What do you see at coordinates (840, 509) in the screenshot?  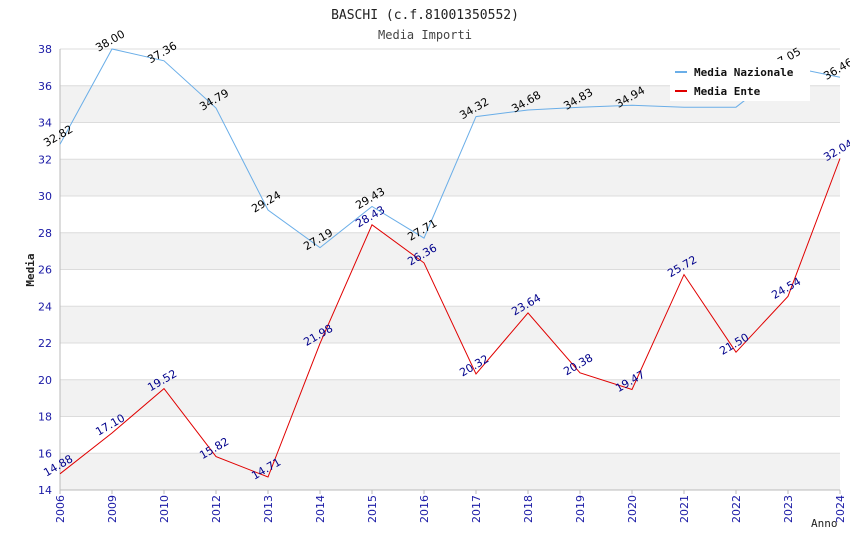 I see `x-tick-label: 2024` at bounding box center [840, 509].